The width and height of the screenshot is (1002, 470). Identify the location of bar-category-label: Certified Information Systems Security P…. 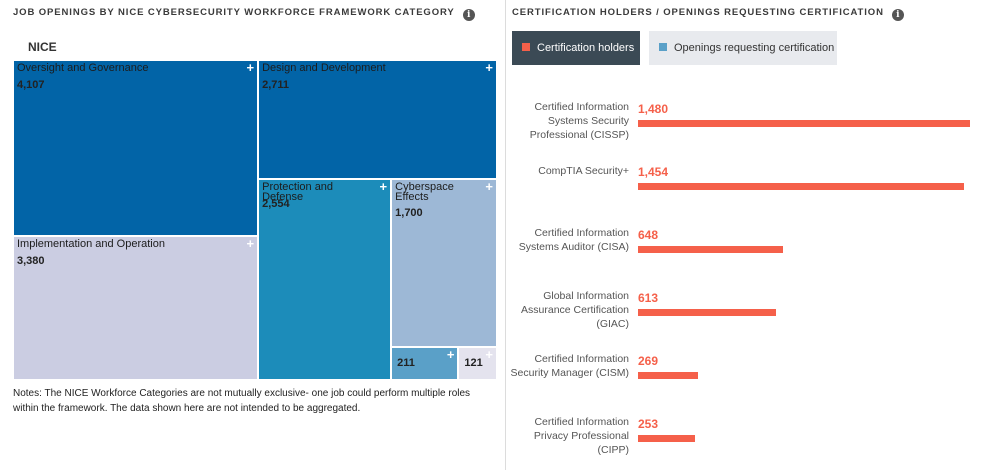
(579, 121).